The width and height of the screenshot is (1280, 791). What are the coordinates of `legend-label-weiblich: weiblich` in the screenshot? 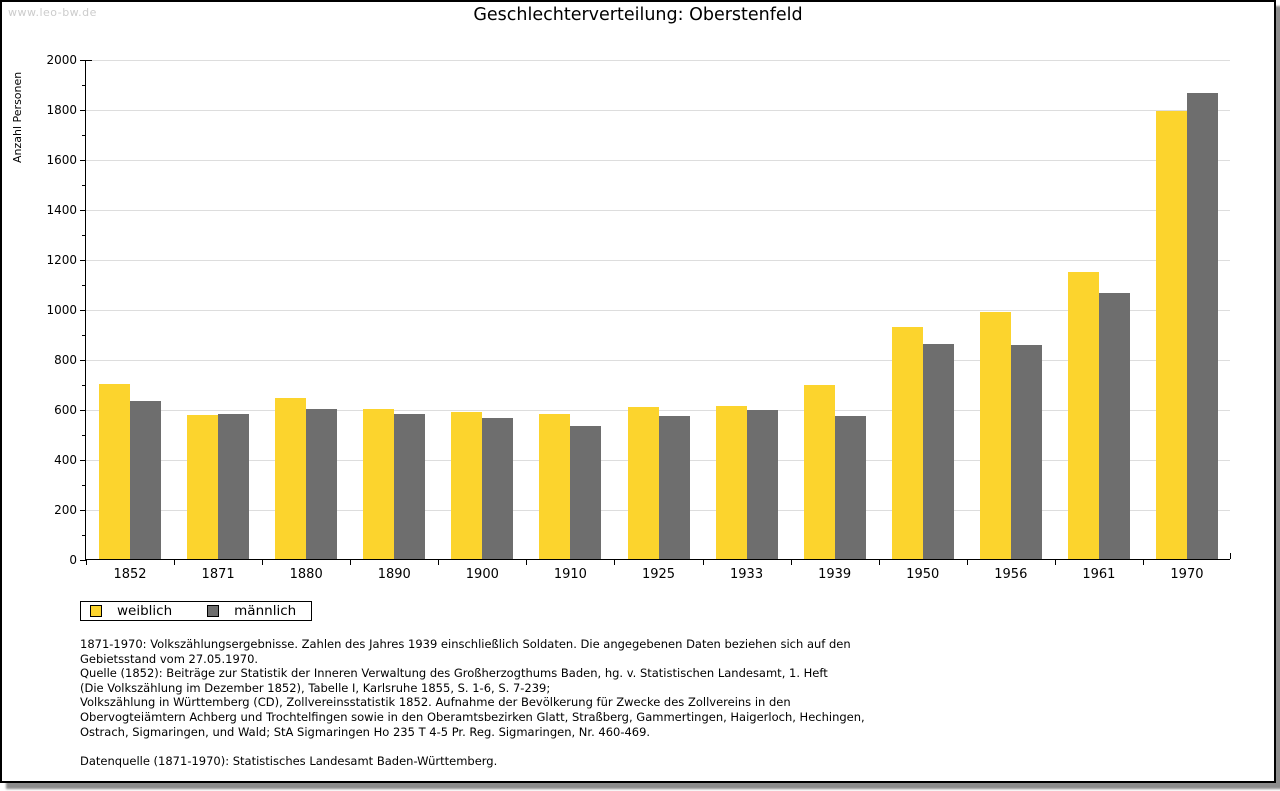 It's located at (145, 611).